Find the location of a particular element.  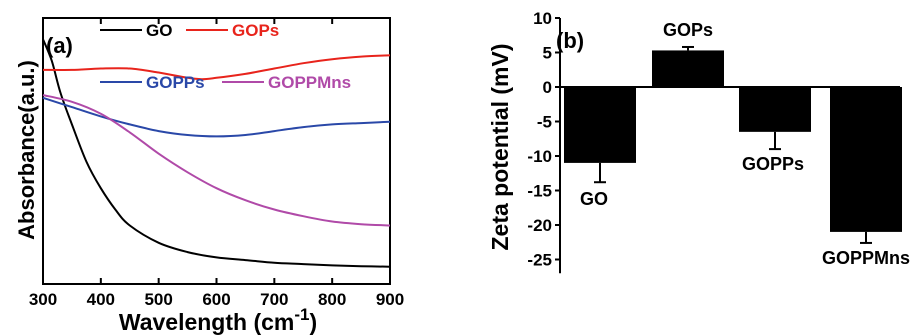

y-tick-label: -10 is located at coordinates (539, 156).